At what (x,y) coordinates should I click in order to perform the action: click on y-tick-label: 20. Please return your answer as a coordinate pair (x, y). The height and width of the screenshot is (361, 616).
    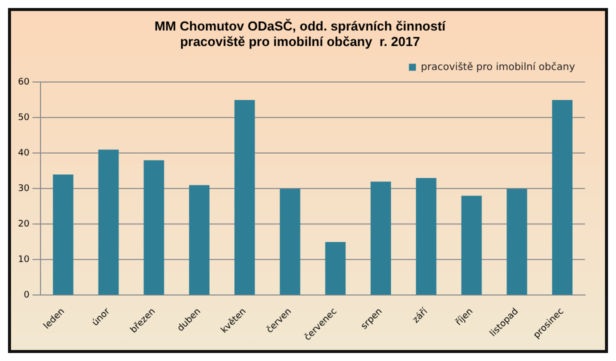
    Looking at the image, I should click on (24, 225).